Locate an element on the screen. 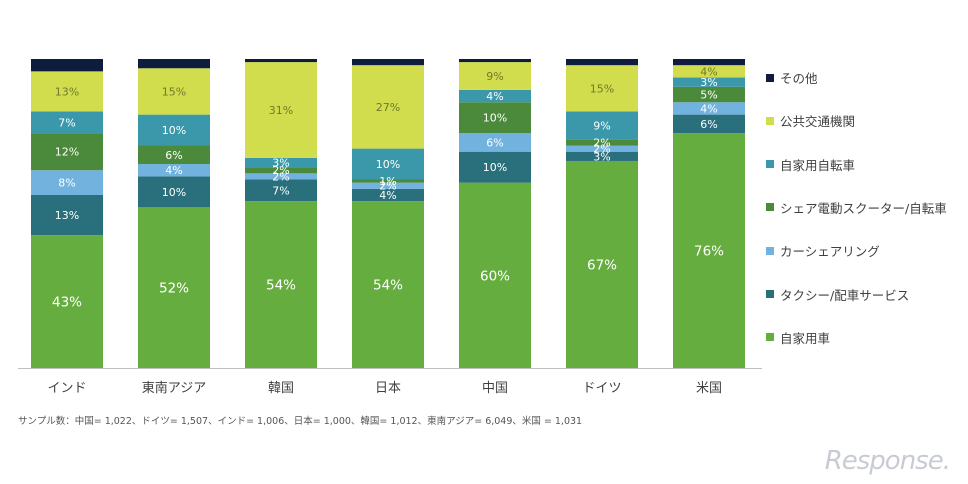  label-india-private-car: 43% is located at coordinates (67, 303).